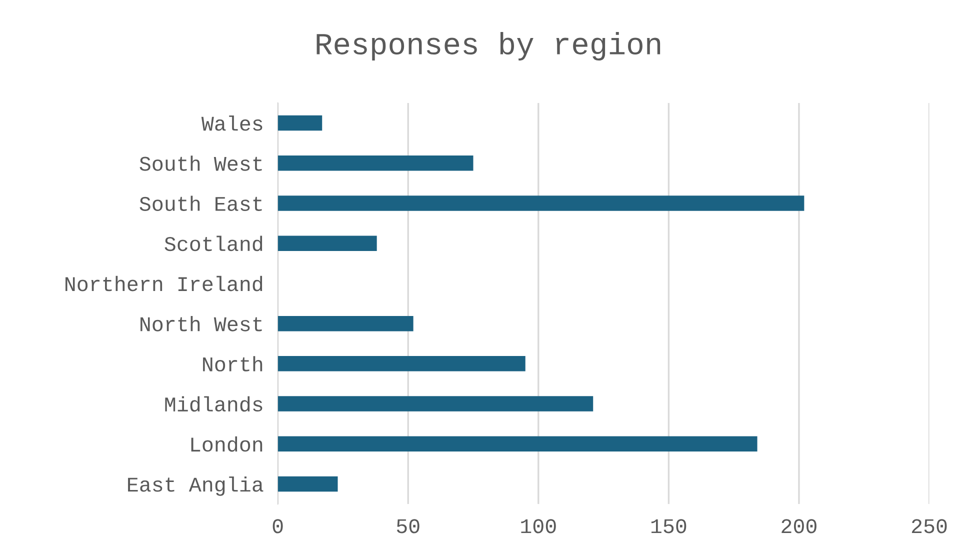 The height and width of the screenshot is (542, 958). What do you see at coordinates (232, 364) in the screenshot?
I see `y-tick-label: North` at bounding box center [232, 364].